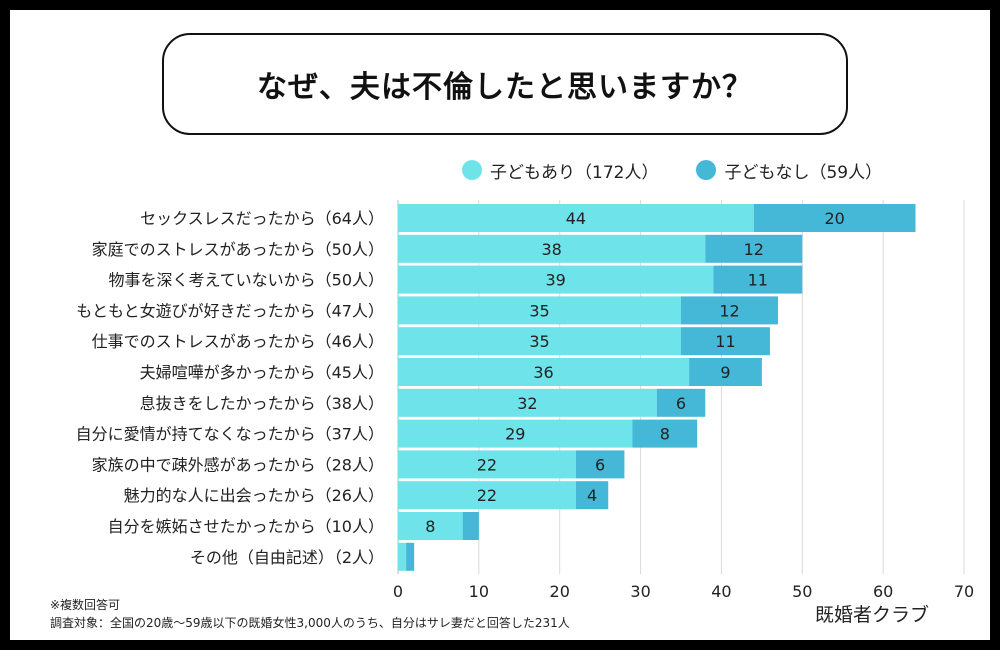 Image resolution: width=1000 pixels, height=650 pixels. I want to click on x-tick-label: 60, so click(883, 591).